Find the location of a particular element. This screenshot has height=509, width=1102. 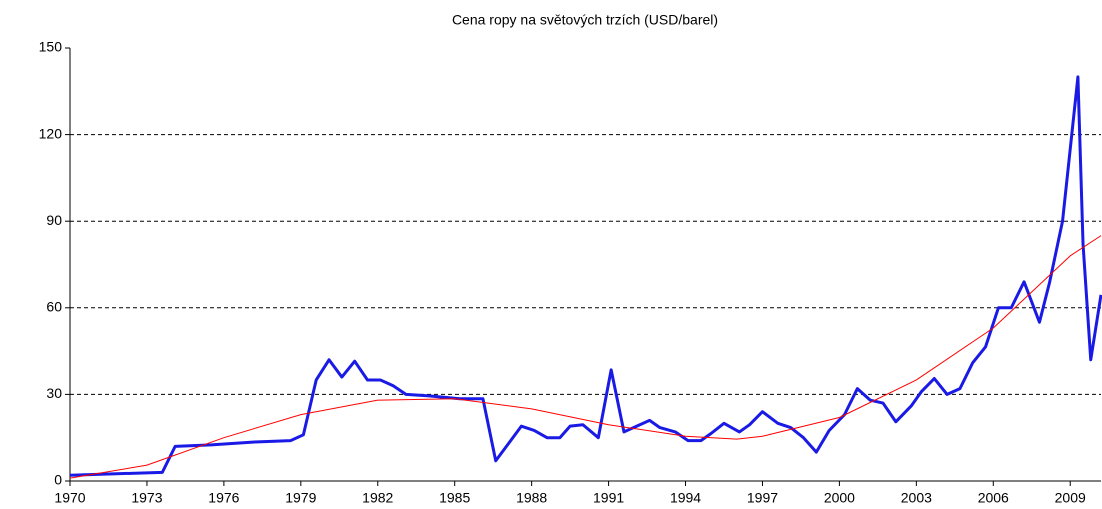

y-tick-label: 90 is located at coordinates (54, 220).